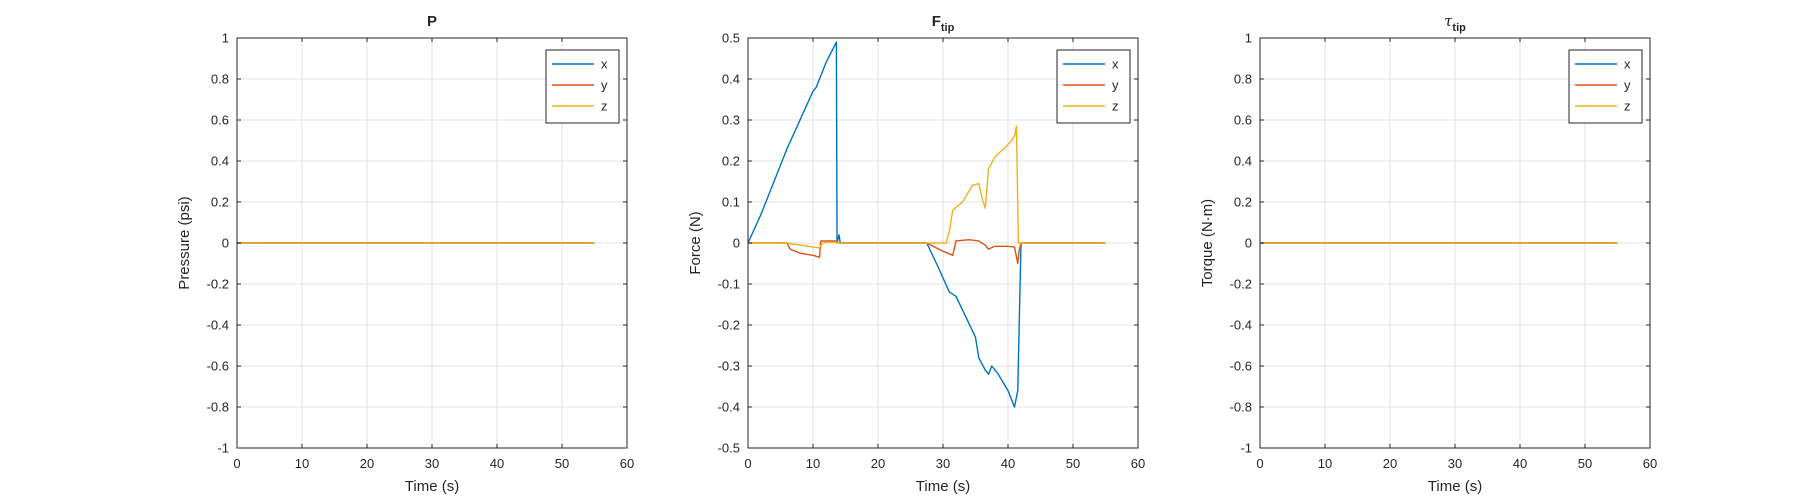  Describe the element at coordinates (1448, 21) in the screenshot. I see `chart-title-main: τ` at that location.